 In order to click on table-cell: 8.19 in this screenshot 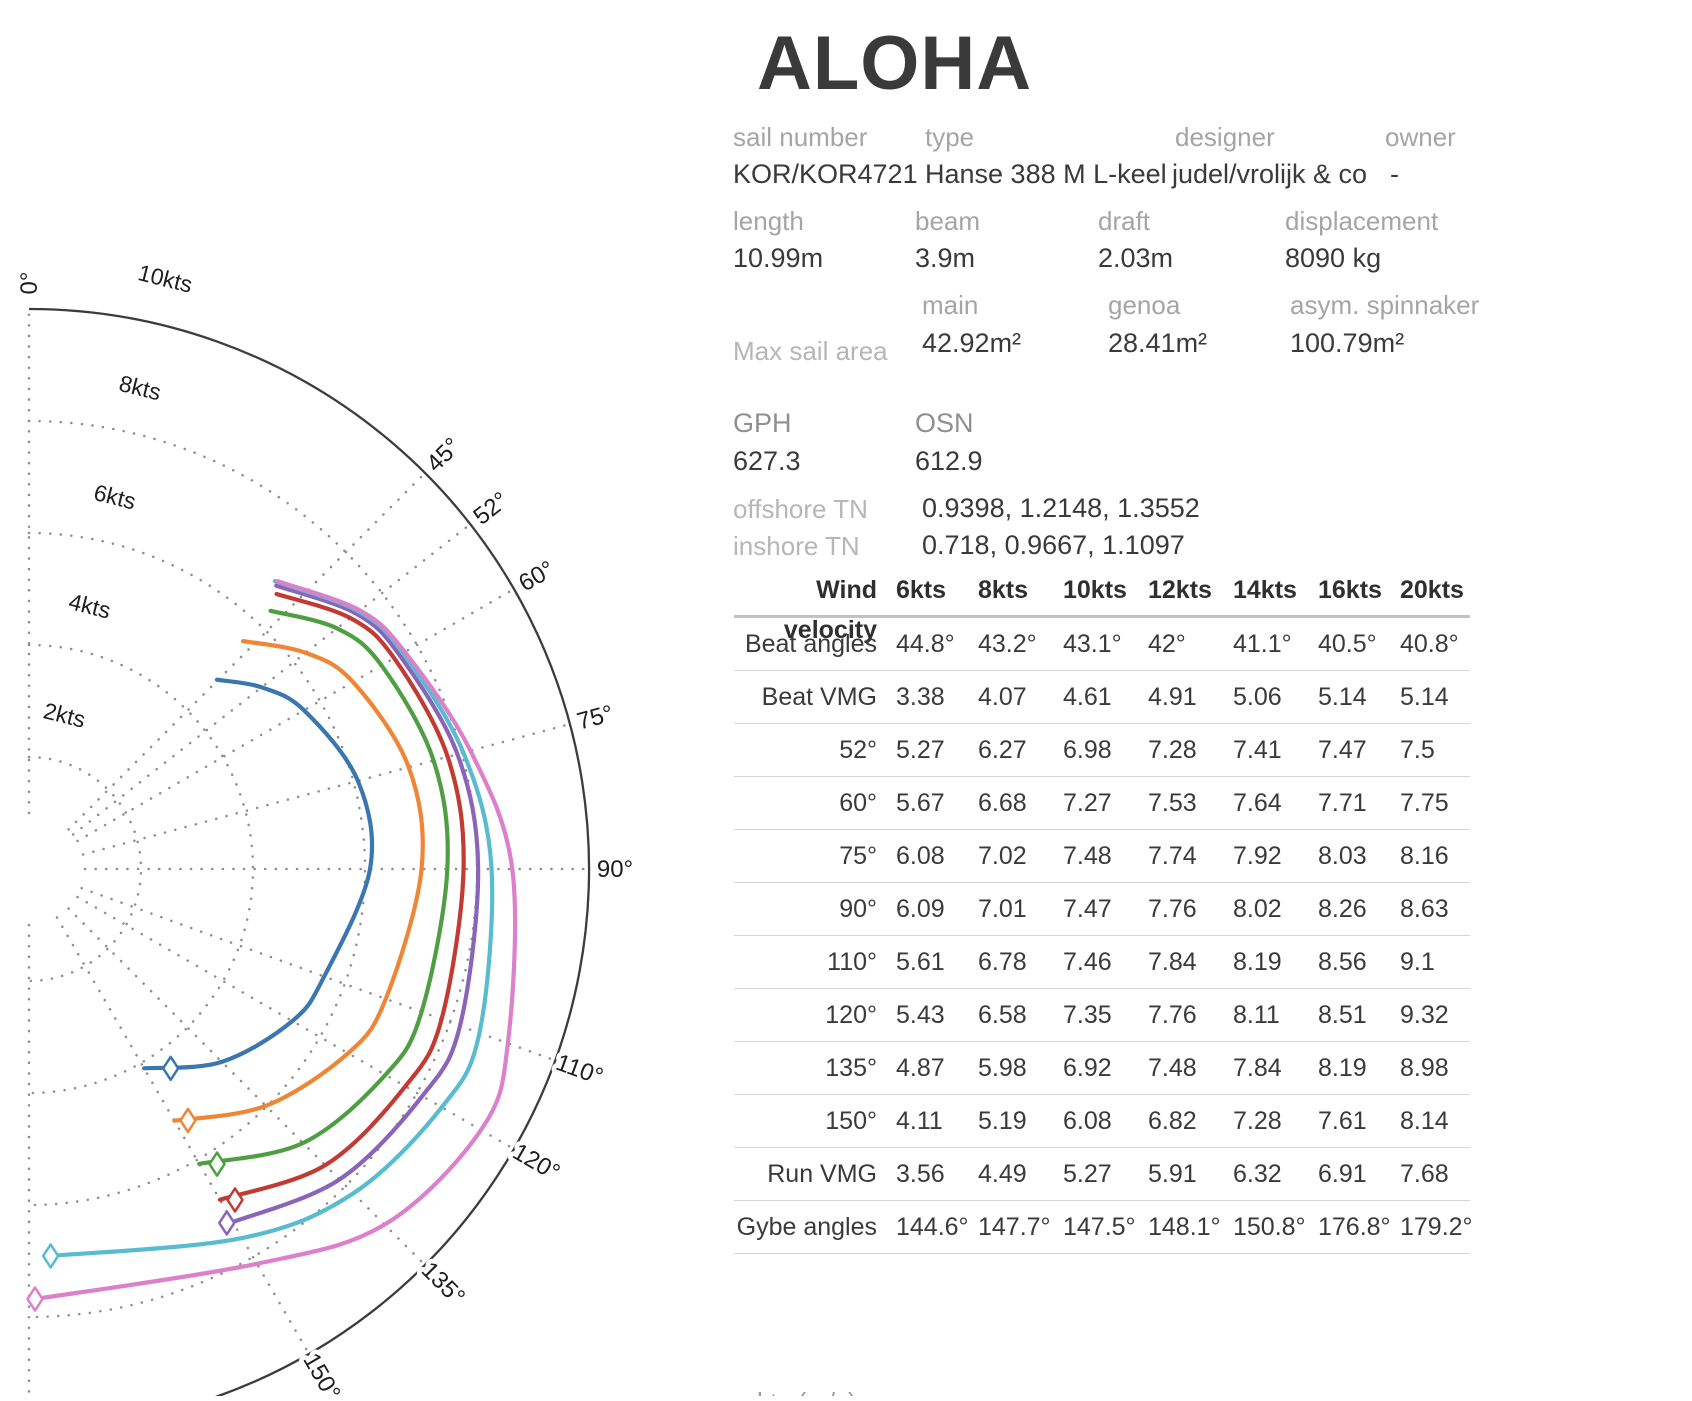, I will do `click(1257, 962)`.